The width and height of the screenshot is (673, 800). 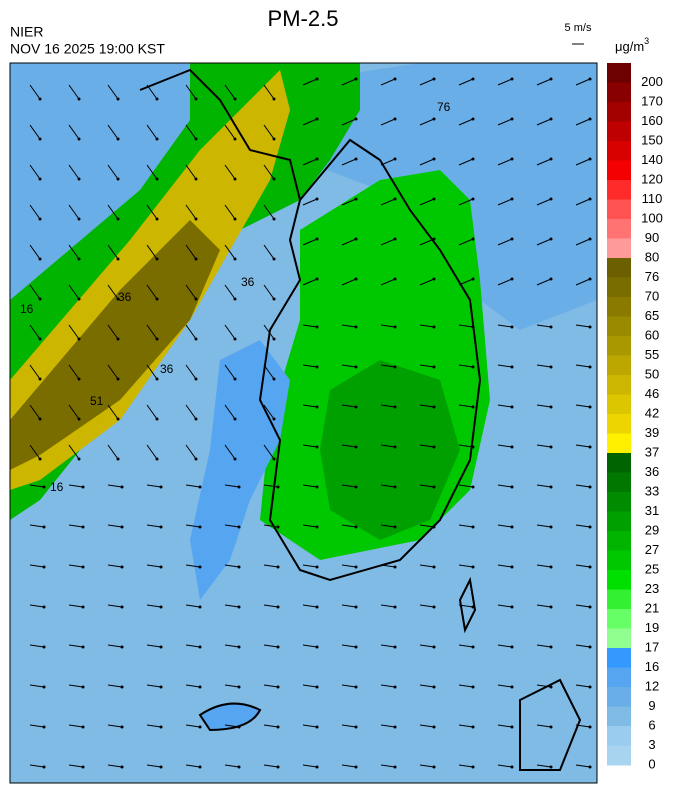 What do you see at coordinates (57, 487) in the screenshot?
I see `contour-label: 16` at bounding box center [57, 487].